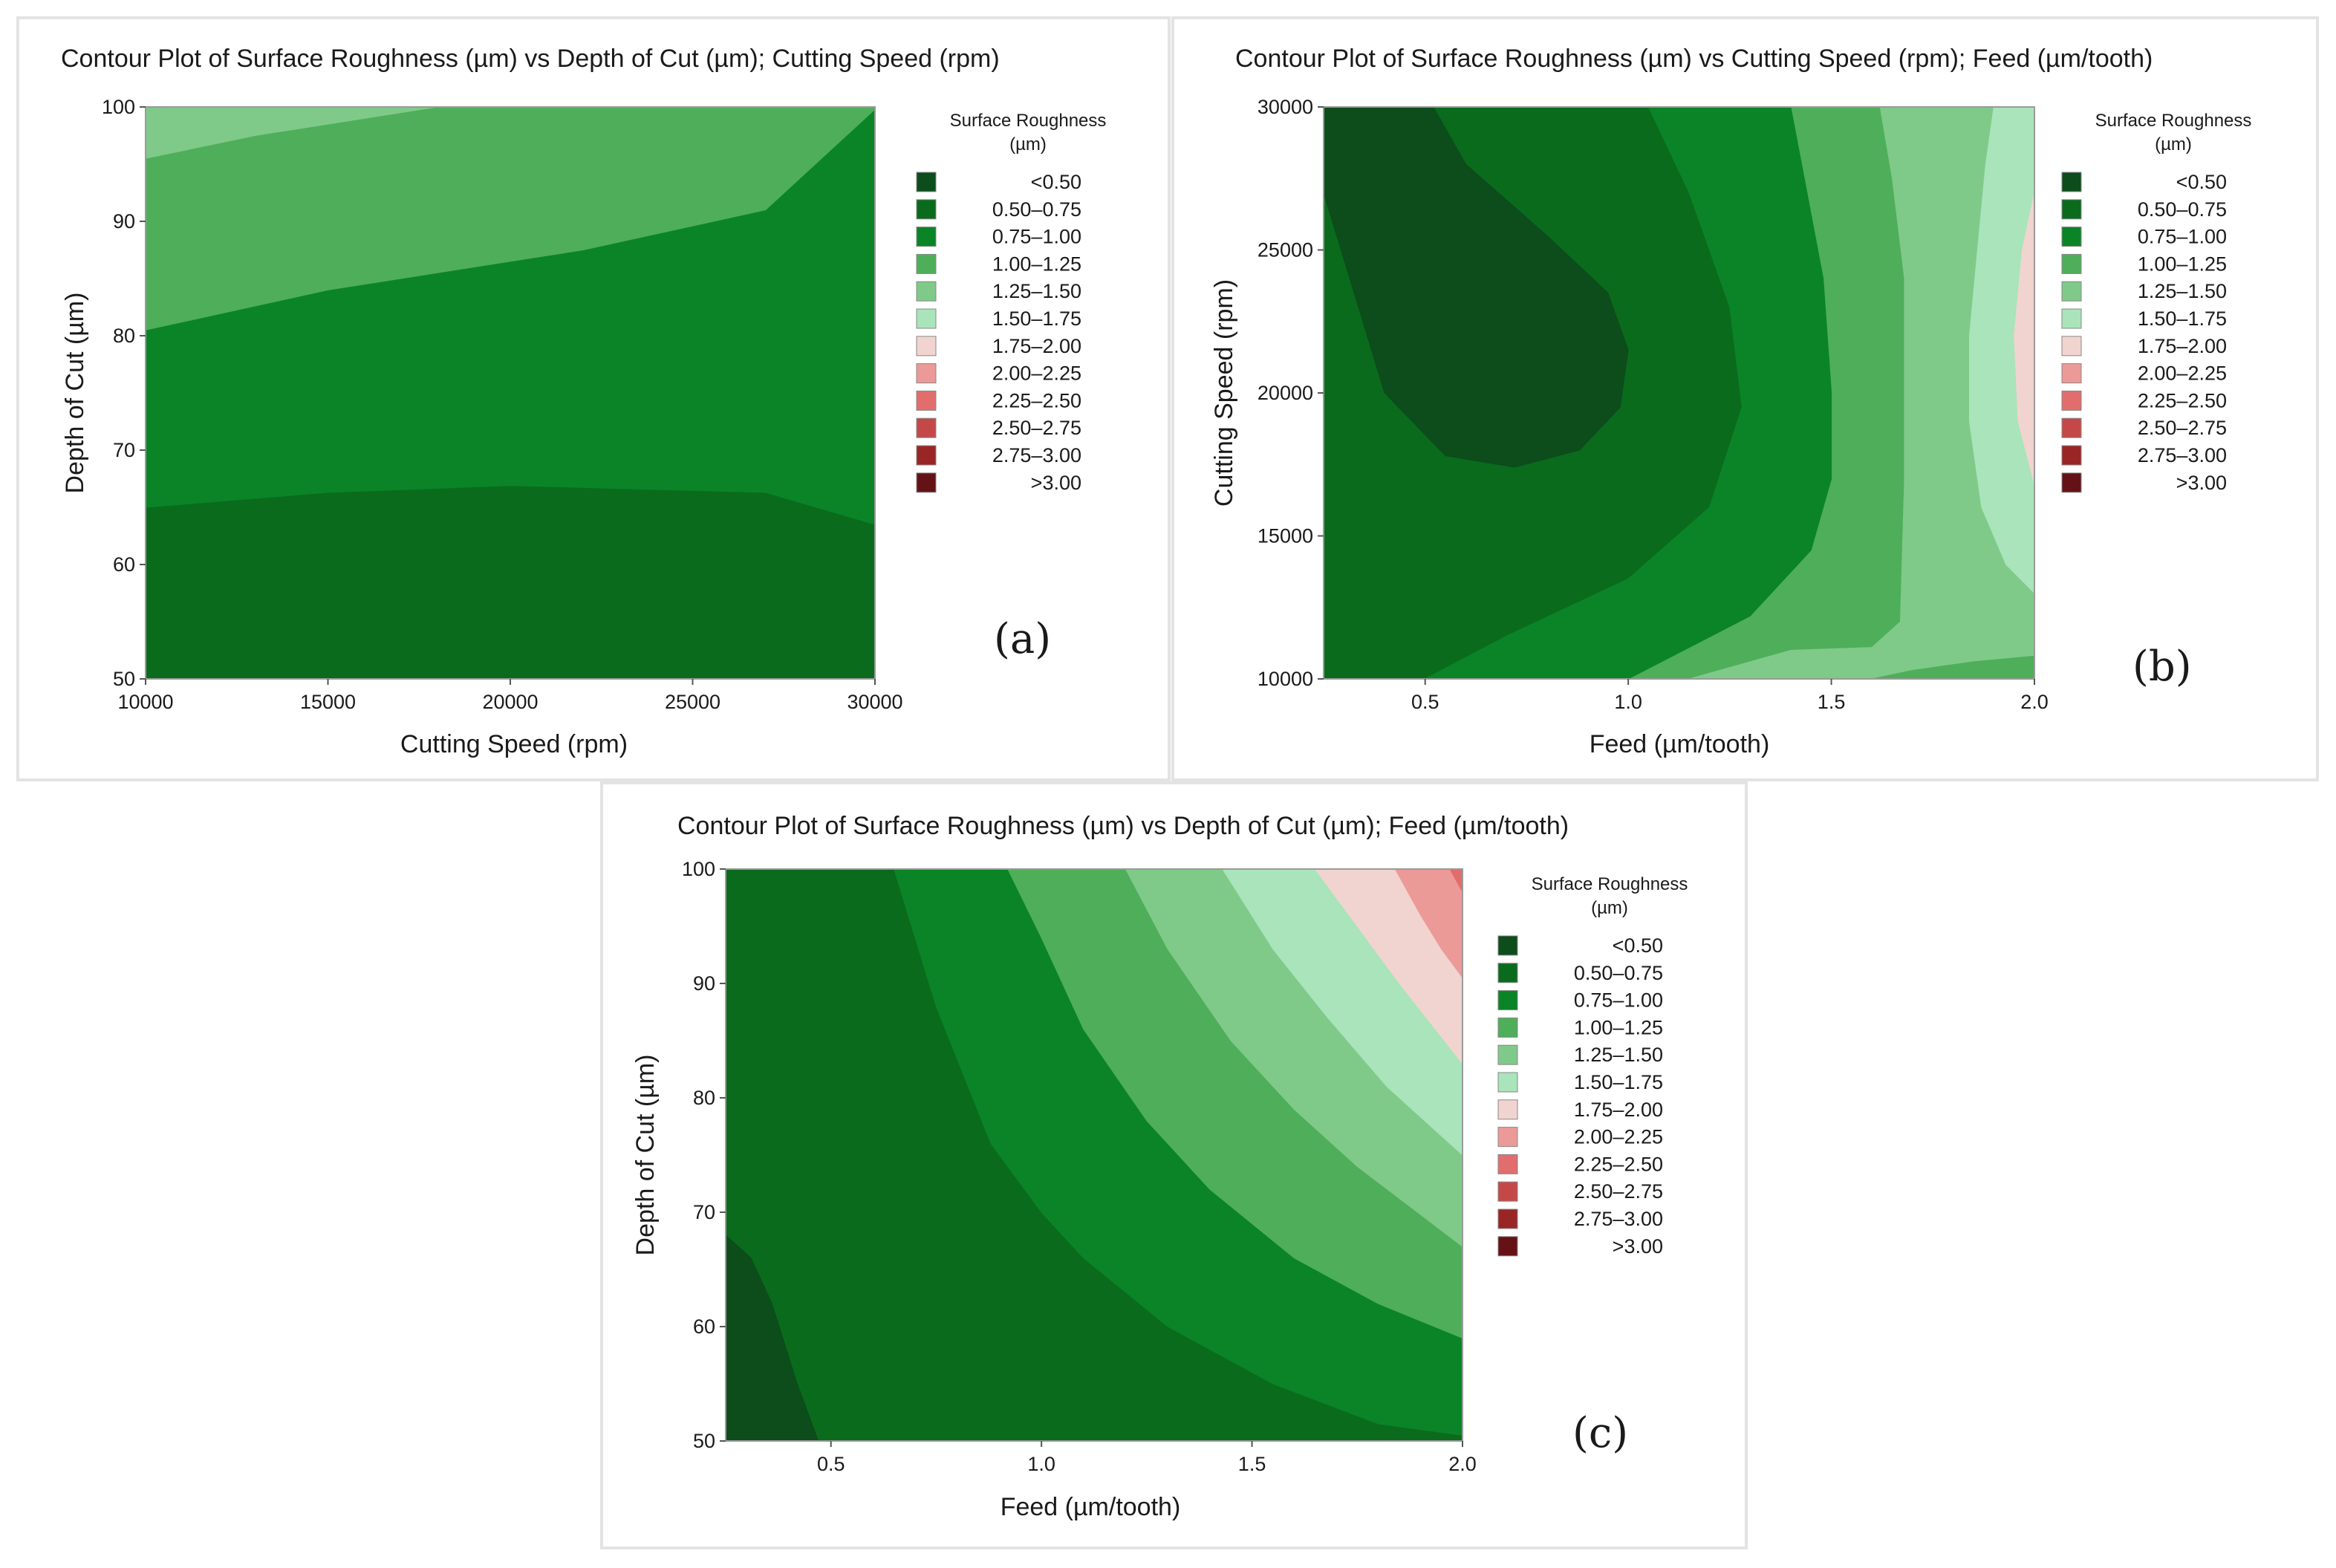  Describe the element at coordinates (124, 336) in the screenshot. I see `y-tick-label: 80` at that location.